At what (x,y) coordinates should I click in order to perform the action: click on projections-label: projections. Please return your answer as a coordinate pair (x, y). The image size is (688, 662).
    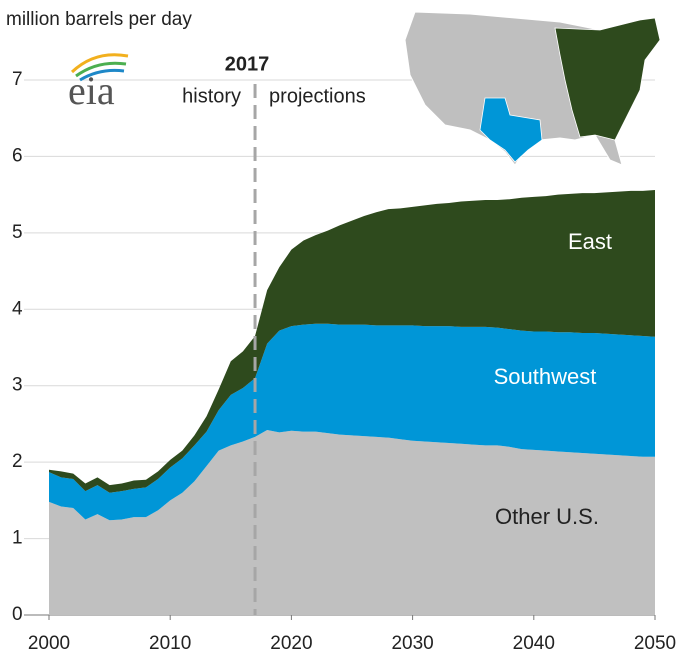
    Looking at the image, I should click on (317, 96).